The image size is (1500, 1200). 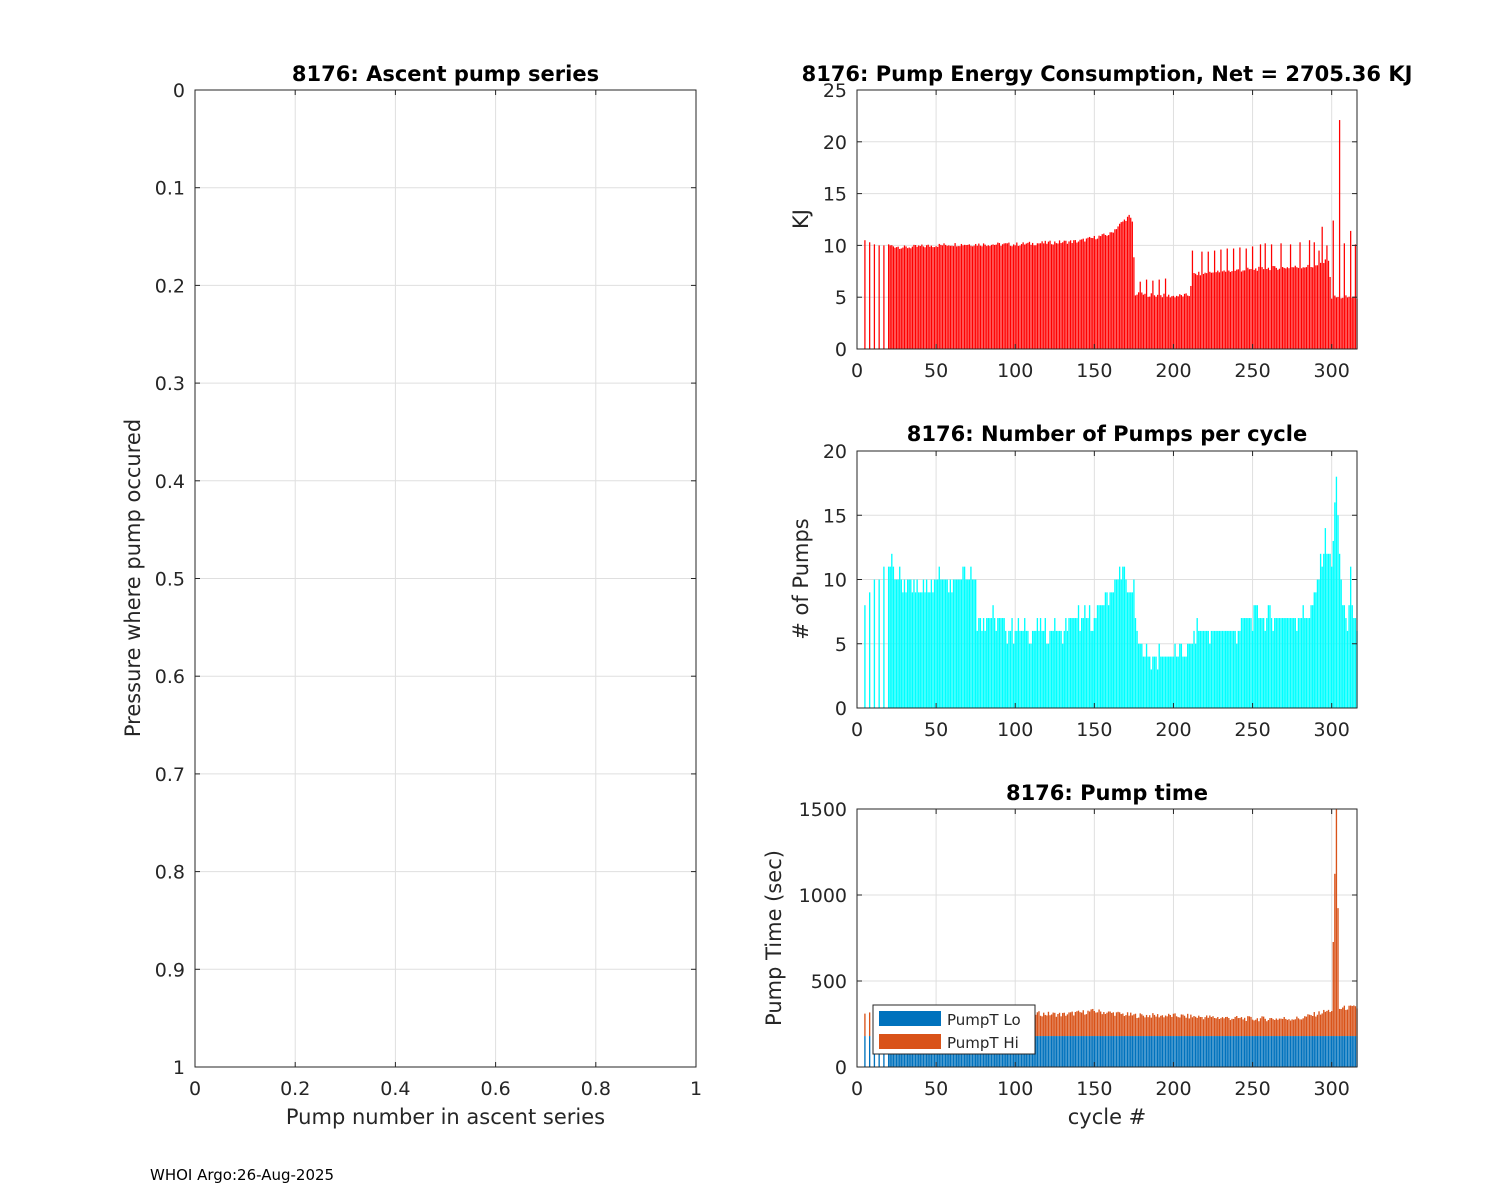 I want to click on y-tick-label: 1000, so click(x=823, y=896).